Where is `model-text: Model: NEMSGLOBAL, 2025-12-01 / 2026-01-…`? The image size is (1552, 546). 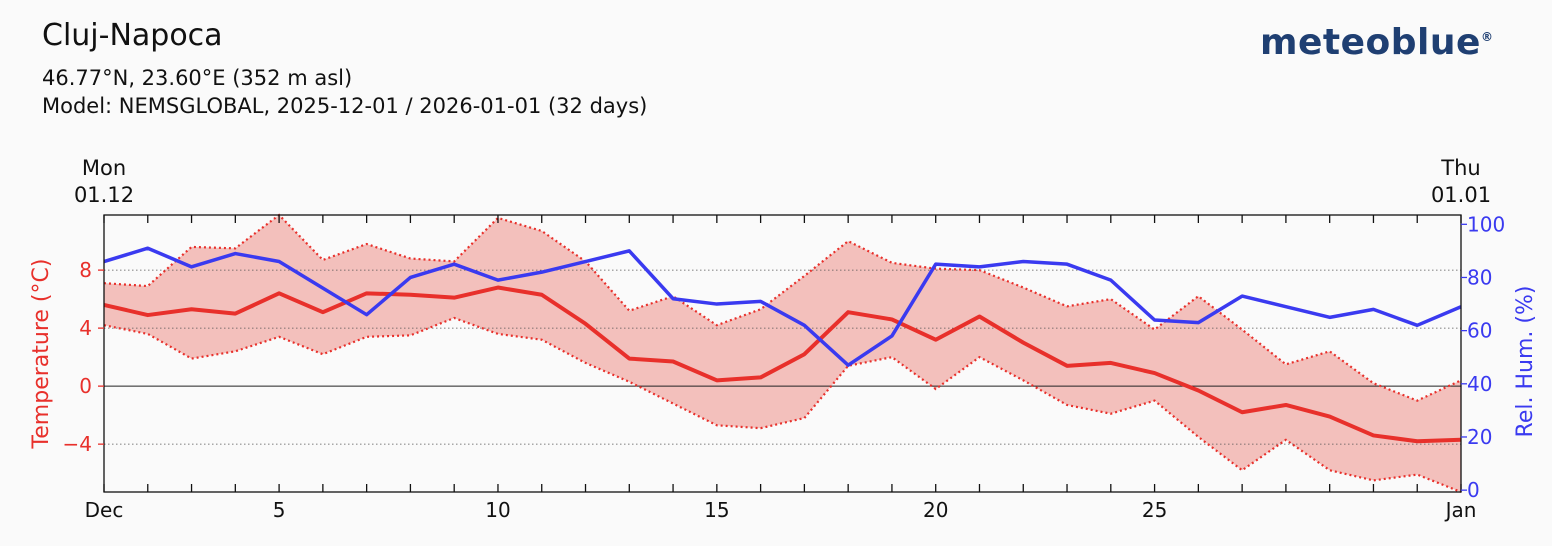 model-text: Model: NEMSGLOBAL, 2025-12-01 / 2026-01-… is located at coordinates (345, 106).